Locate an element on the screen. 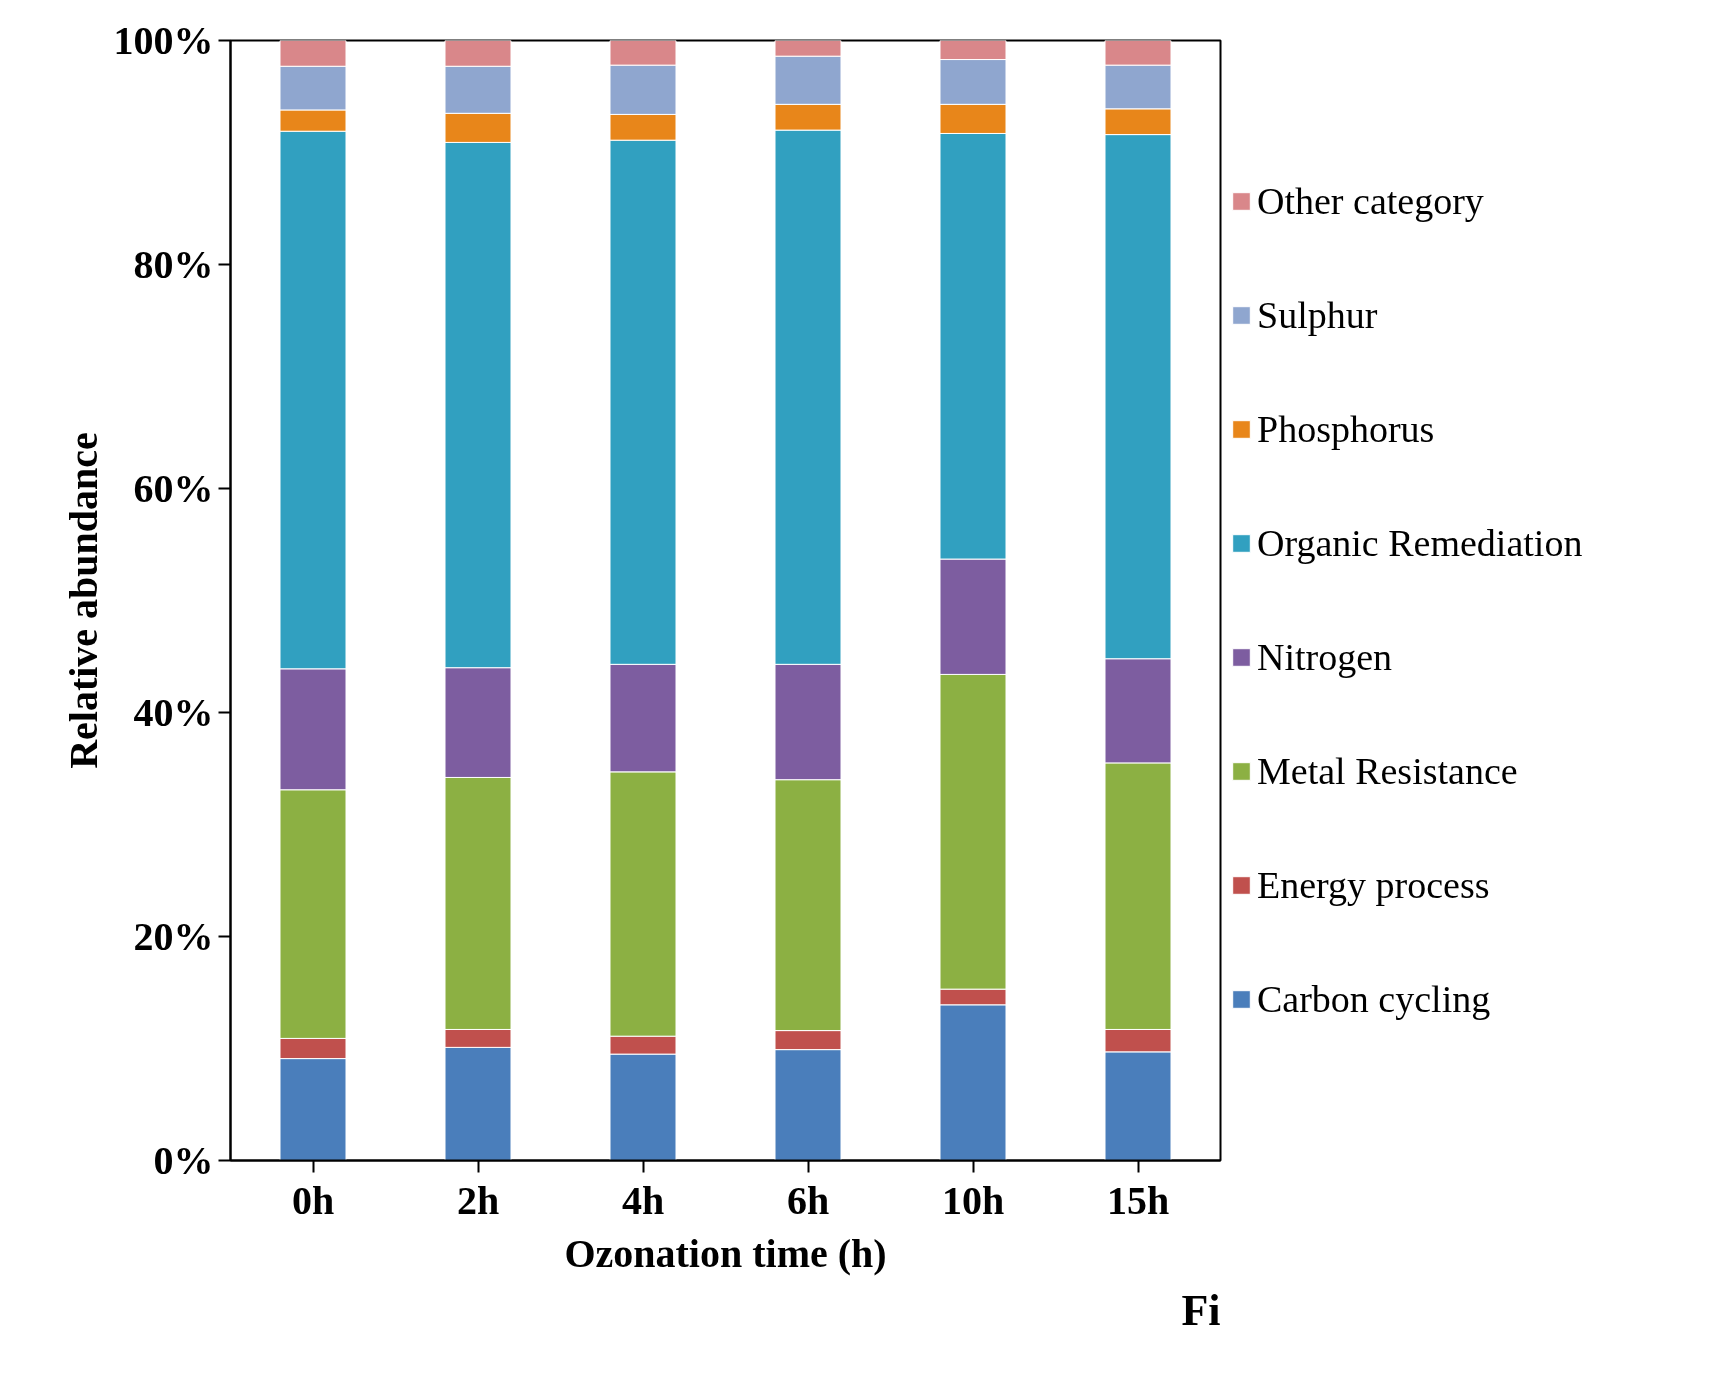 This screenshot has height=1390, width=1725. x-tick-label: 15h is located at coordinates (1138, 1200).